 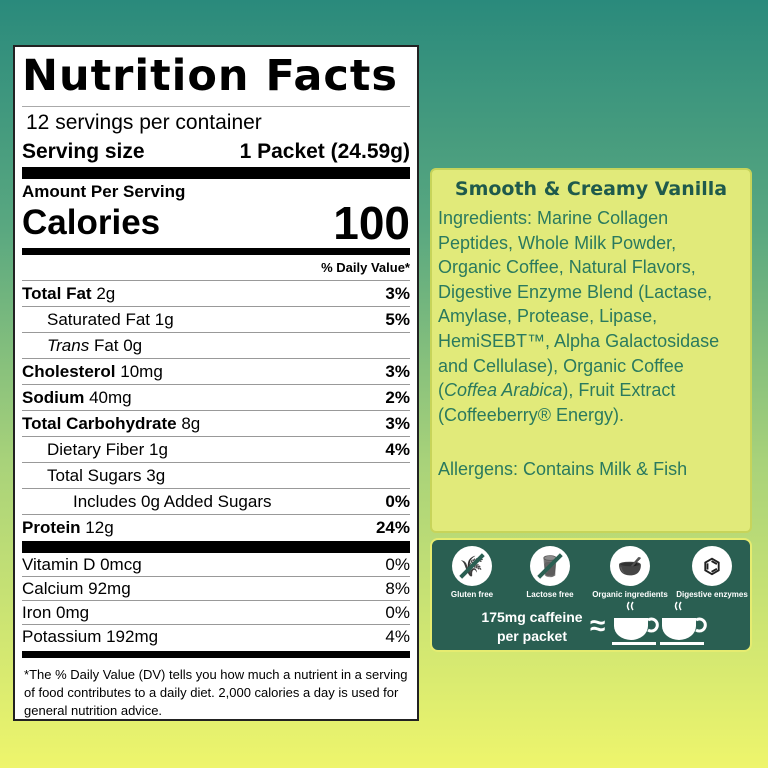 What do you see at coordinates (397, 501) in the screenshot?
I see `nutrient-dv: 0%` at bounding box center [397, 501].